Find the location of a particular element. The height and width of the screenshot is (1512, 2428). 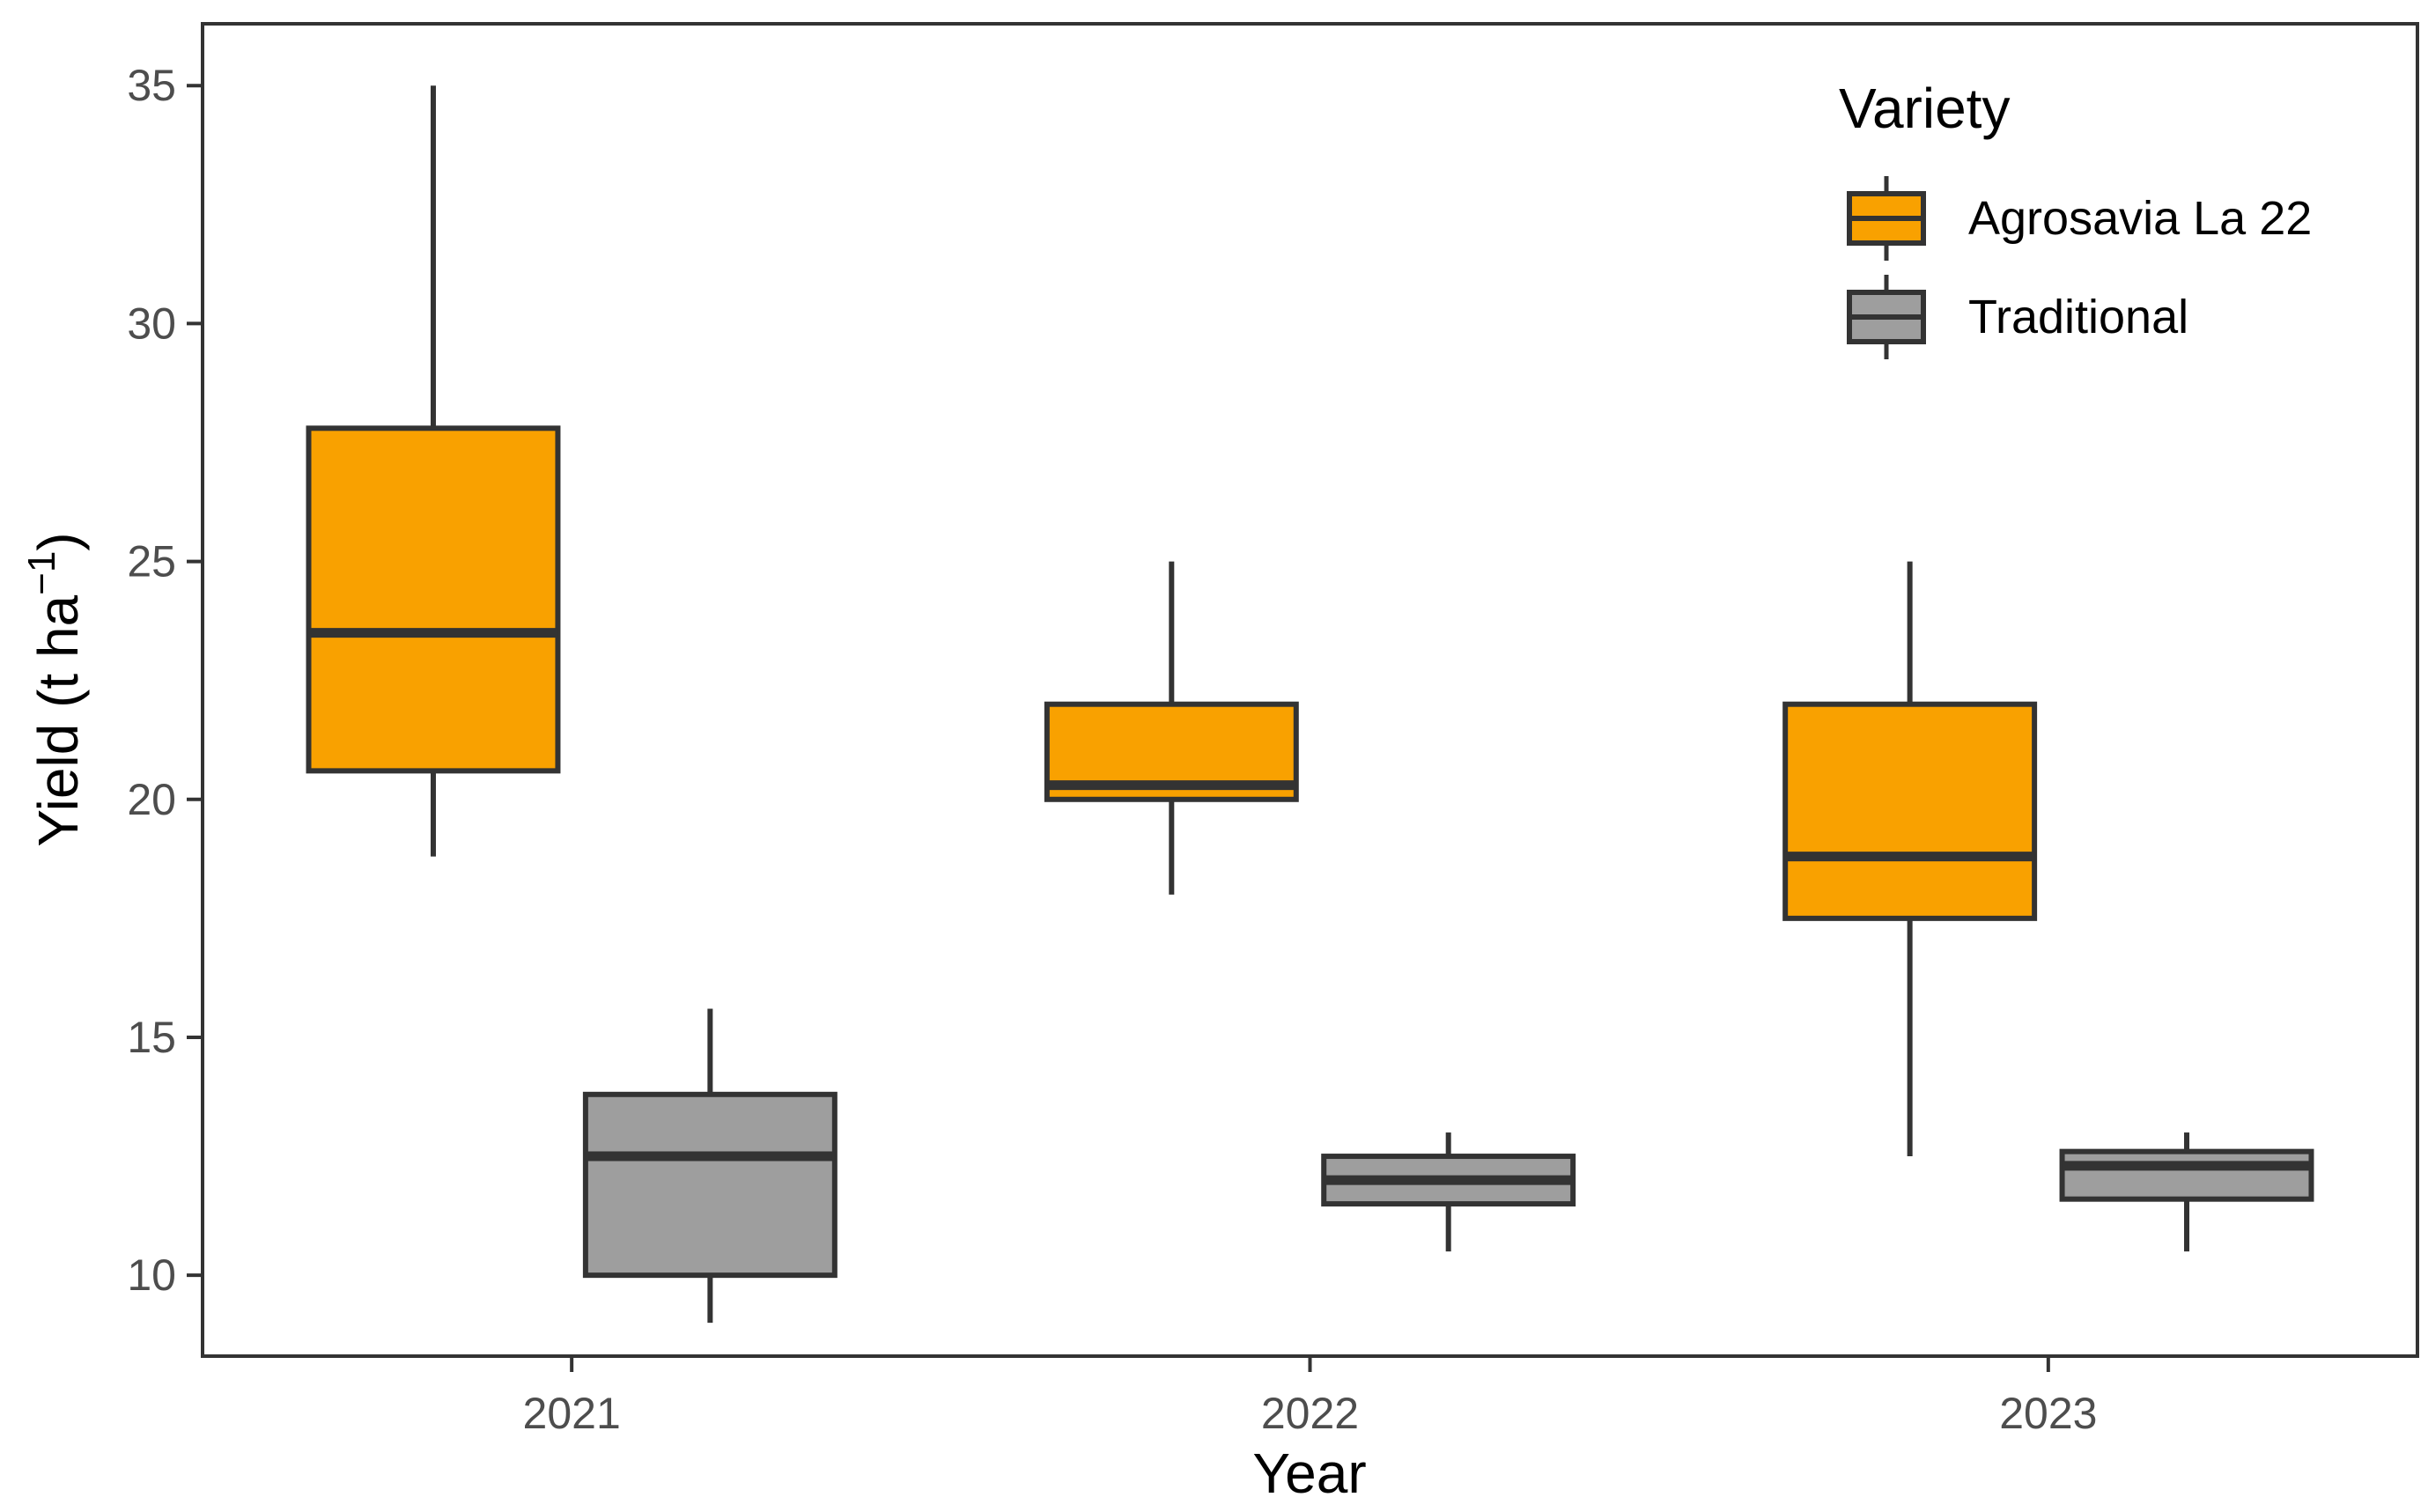

x-axis-title: Year is located at coordinates (1309, 1474).